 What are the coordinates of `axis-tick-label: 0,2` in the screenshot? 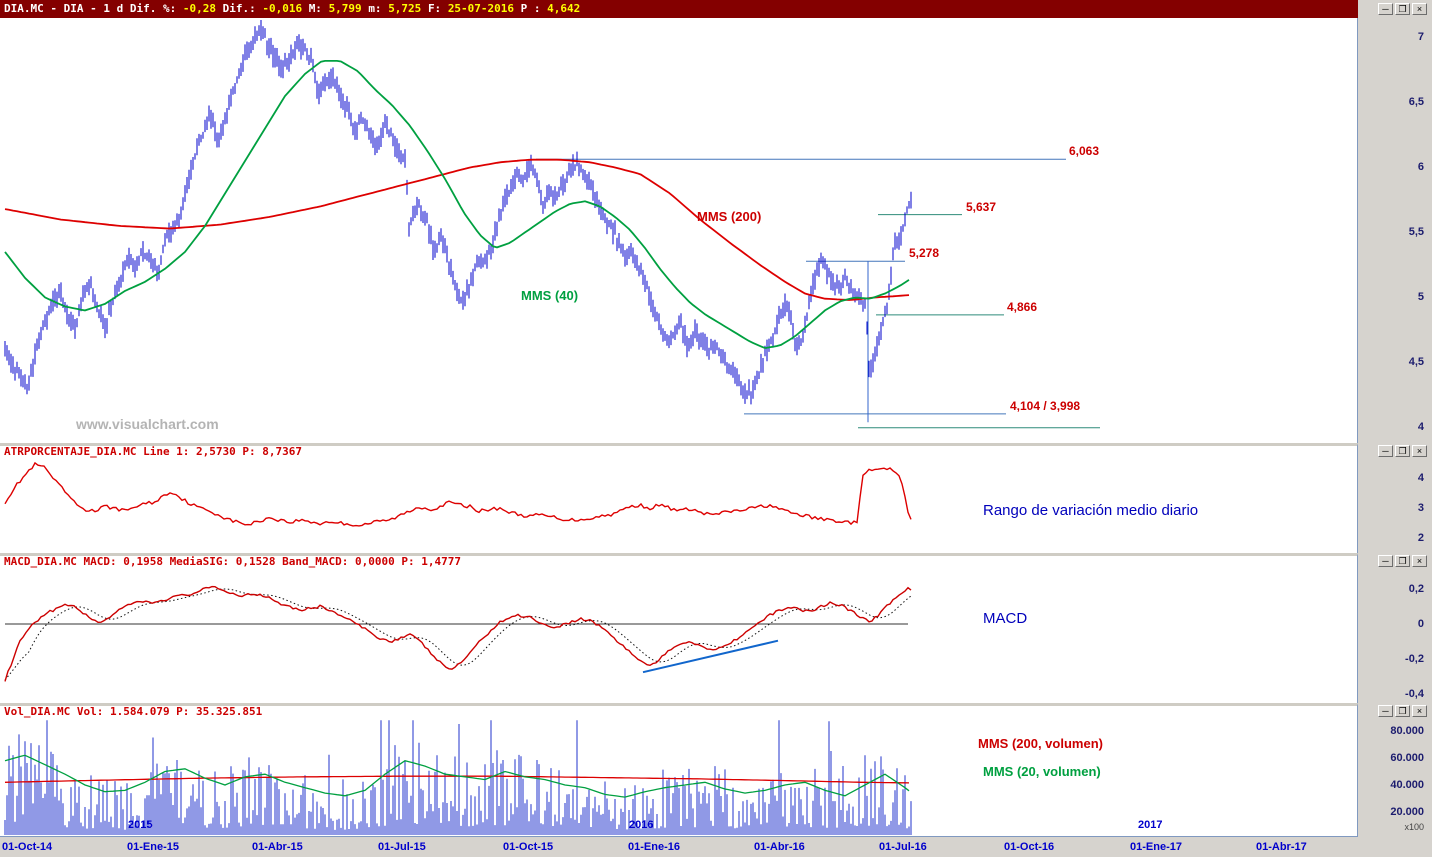 It's located at (1416, 589).